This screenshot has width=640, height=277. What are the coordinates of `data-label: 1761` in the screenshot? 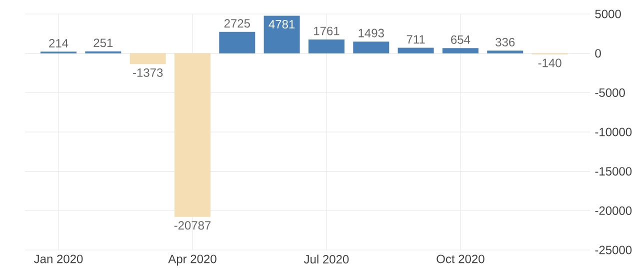 It's located at (327, 31).